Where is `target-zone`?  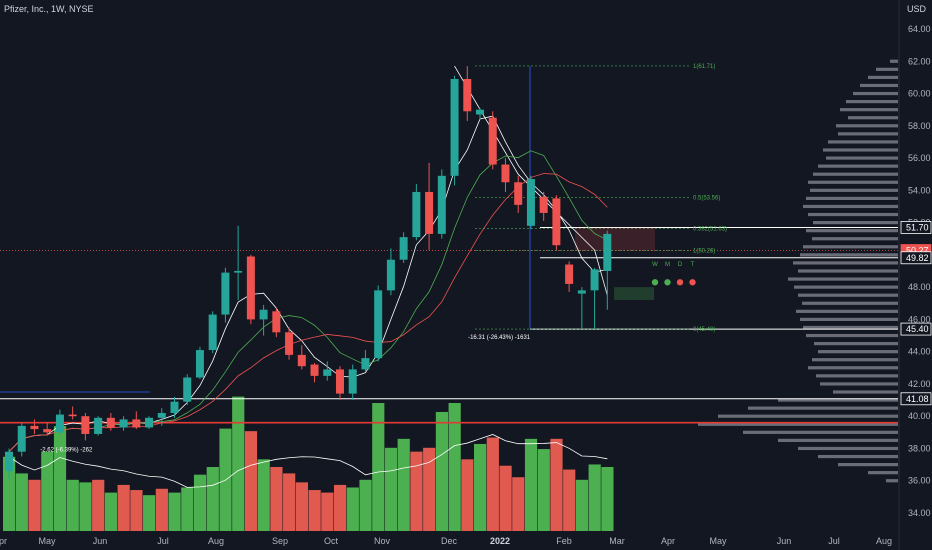 target-zone is located at coordinates (634, 294).